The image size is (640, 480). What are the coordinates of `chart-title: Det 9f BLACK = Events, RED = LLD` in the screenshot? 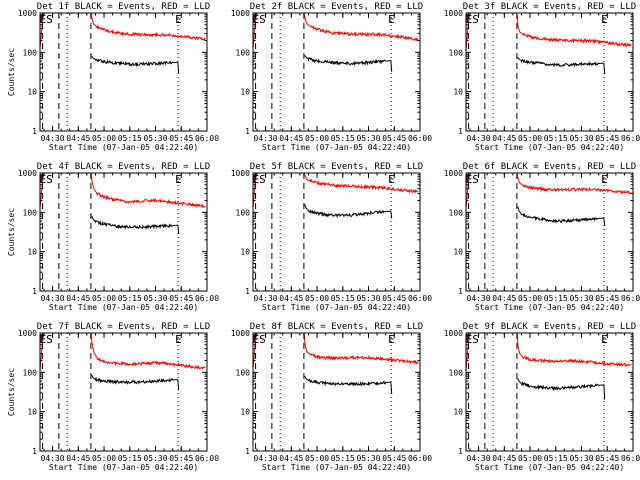 It's located at (549, 327).